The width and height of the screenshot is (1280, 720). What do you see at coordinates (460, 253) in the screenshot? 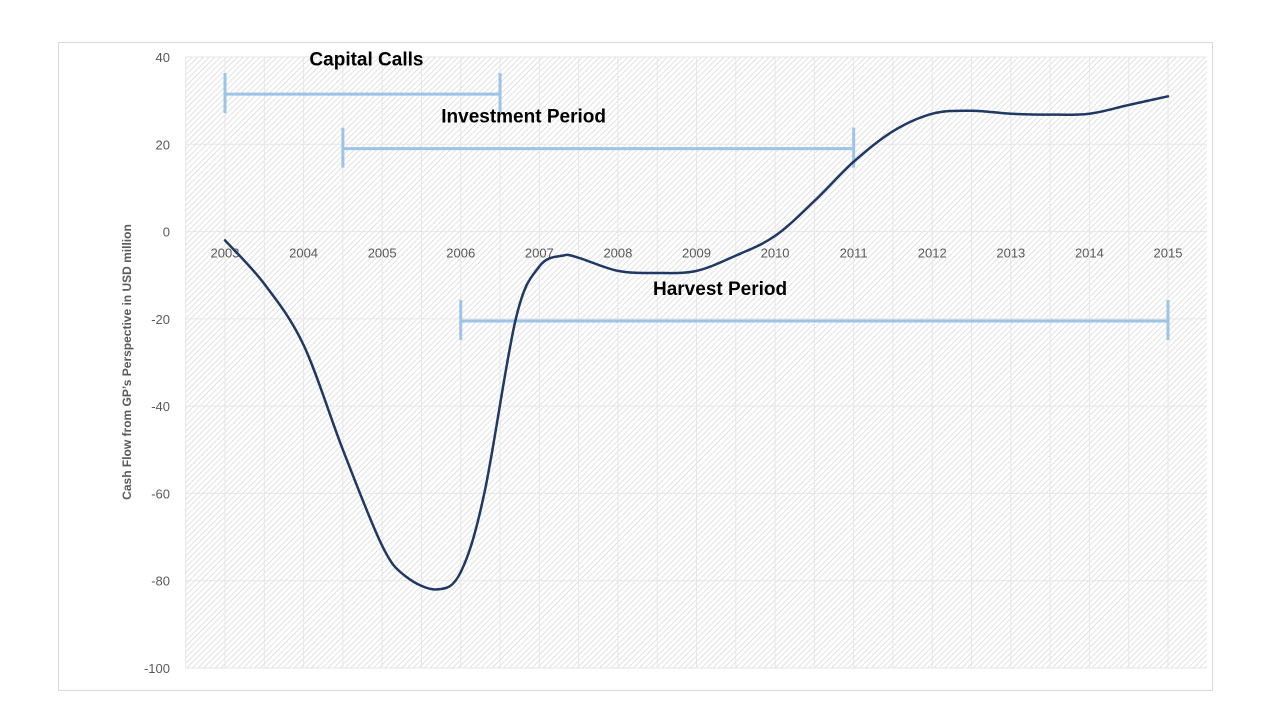
I see `x-tick-label: 2006` at bounding box center [460, 253].